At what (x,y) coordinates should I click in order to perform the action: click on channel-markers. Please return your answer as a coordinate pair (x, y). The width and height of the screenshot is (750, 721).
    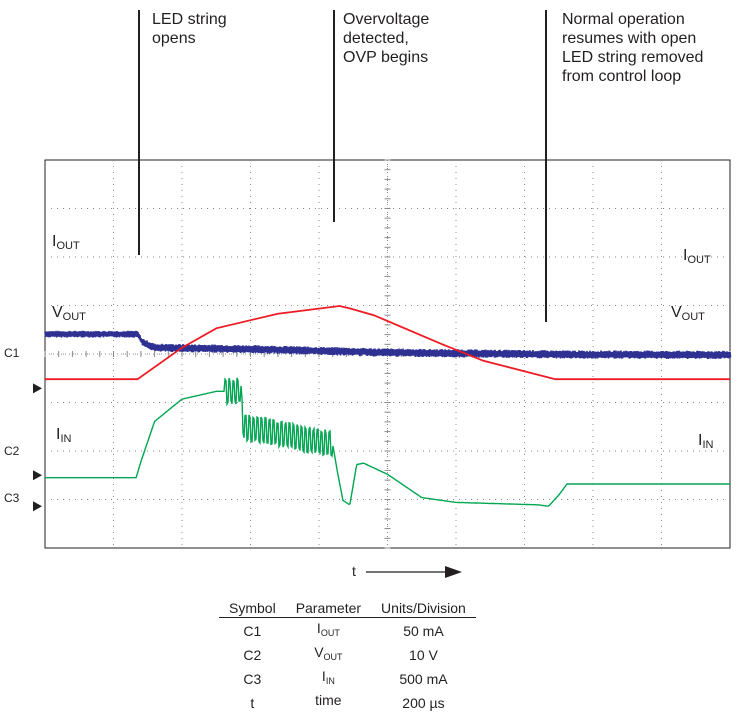
    Looking at the image, I should click on (37, 447).